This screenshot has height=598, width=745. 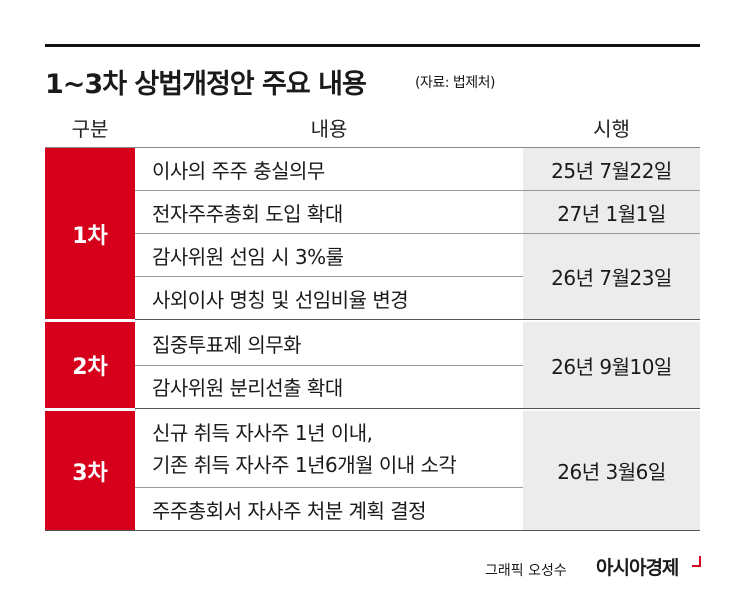 I want to click on date-cell: 26년 7월23일, so click(x=611, y=276).